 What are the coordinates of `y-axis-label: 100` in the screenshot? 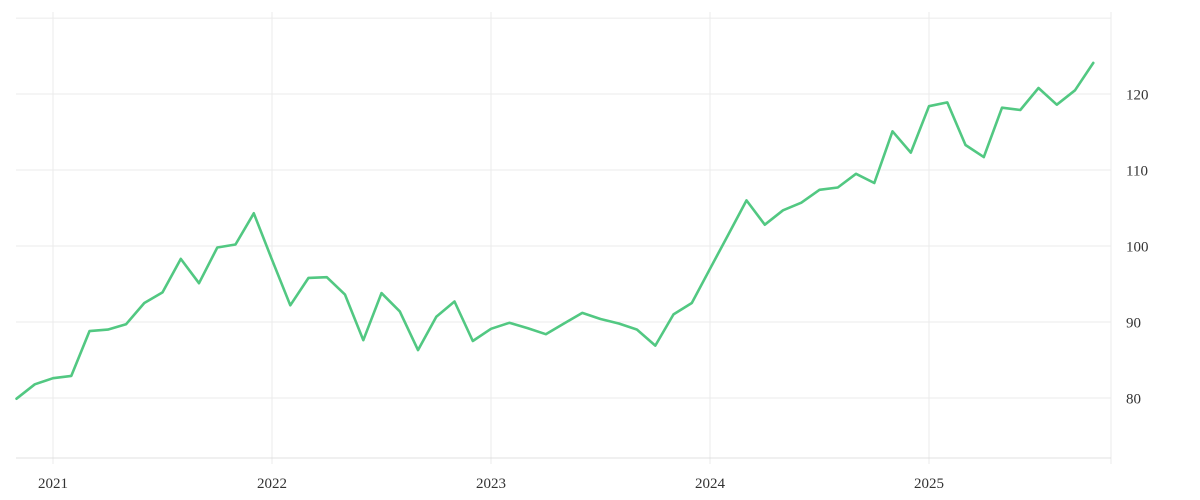 It's located at (1137, 248).